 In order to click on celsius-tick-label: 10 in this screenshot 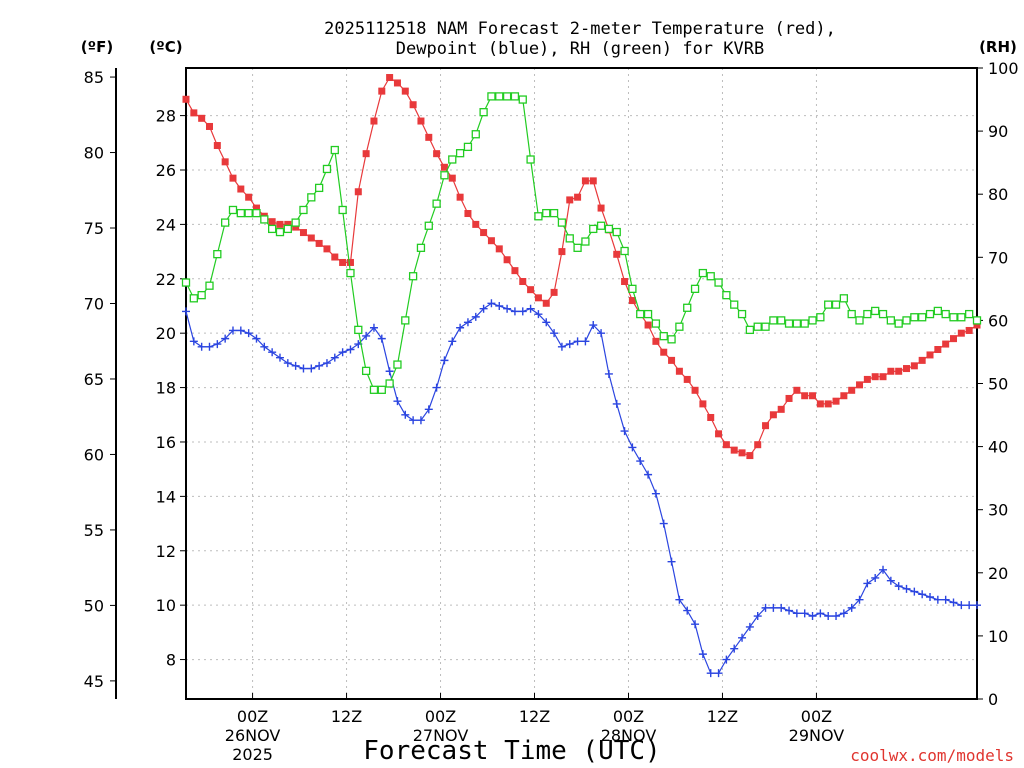, I will do `click(166, 605)`.